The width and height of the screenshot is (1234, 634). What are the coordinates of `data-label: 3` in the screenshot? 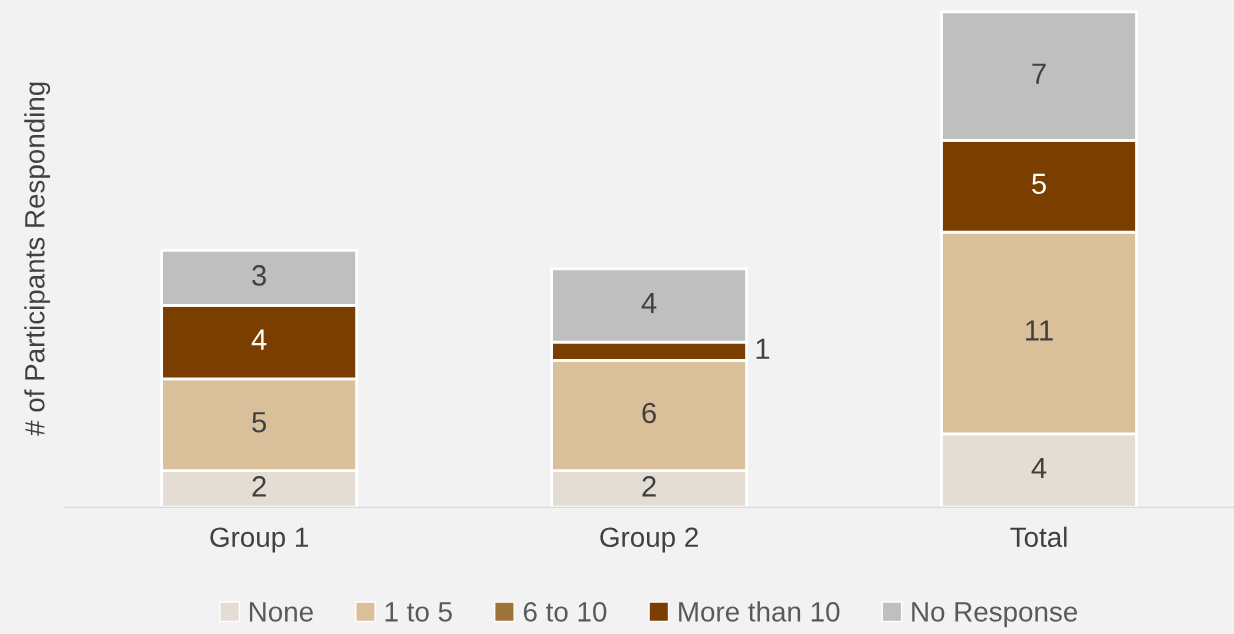 It's located at (259, 275).